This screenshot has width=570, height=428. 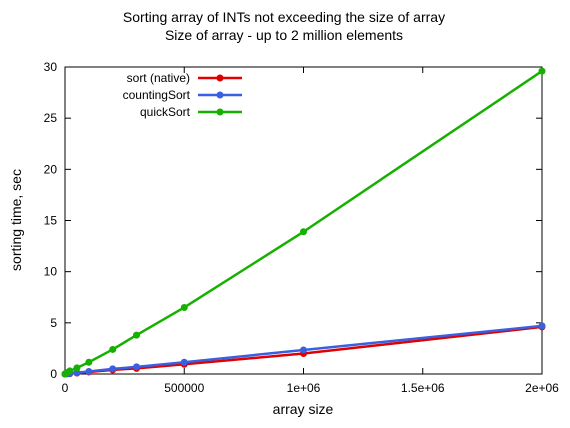 What do you see at coordinates (165, 112) in the screenshot?
I see `legend-label: quickSort` at bounding box center [165, 112].